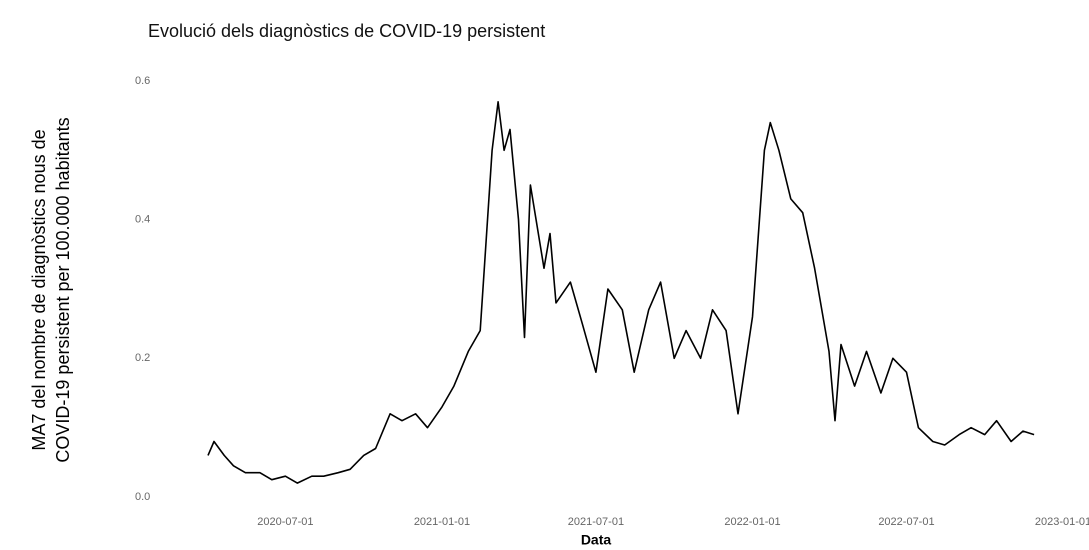 This screenshot has height=550, width=1089. Describe the element at coordinates (442, 522) in the screenshot. I see `x-tick-label: 2021-01-01` at that location.